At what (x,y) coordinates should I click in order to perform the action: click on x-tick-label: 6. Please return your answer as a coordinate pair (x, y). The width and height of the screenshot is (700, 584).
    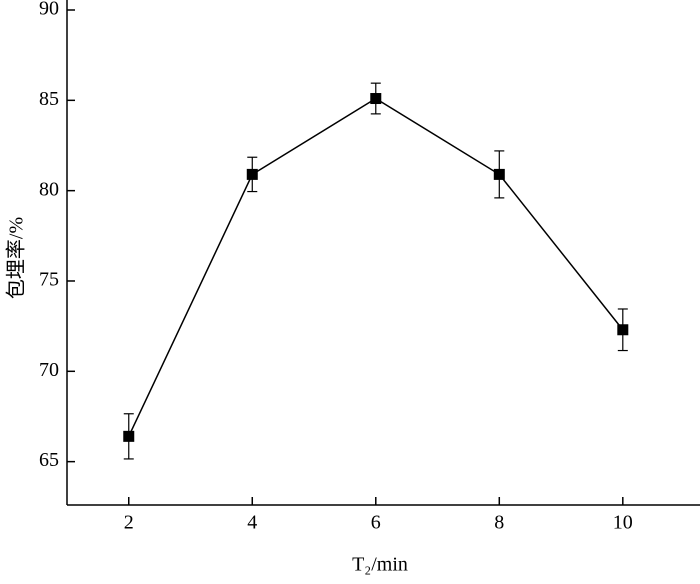
    Looking at the image, I should click on (376, 523).